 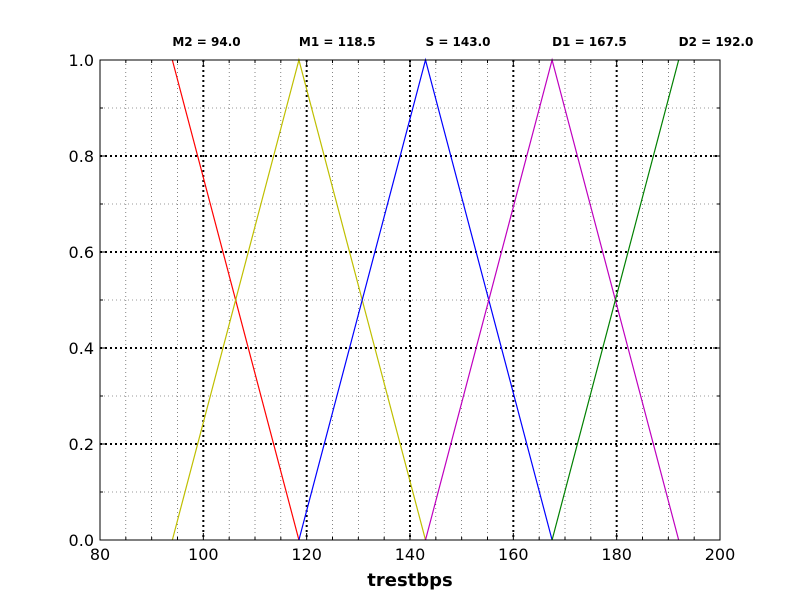 What do you see at coordinates (589, 42) in the screenshot?
I see `peak-label: D1 = 167.5` at bounding box center [589, 42].